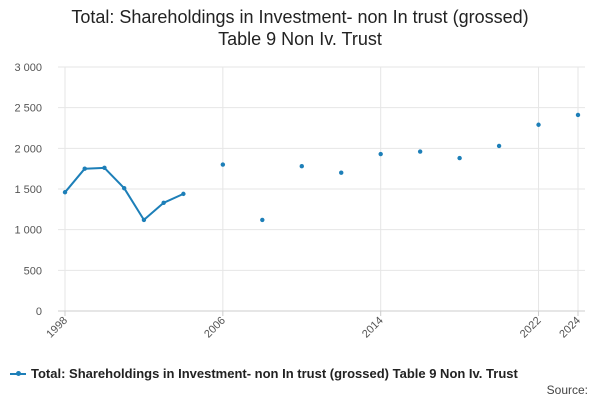  What do you see at coordinates (57, 328) in the screenshot?
I see `x-tick-label: 1998` at bounding box center [57, 328].